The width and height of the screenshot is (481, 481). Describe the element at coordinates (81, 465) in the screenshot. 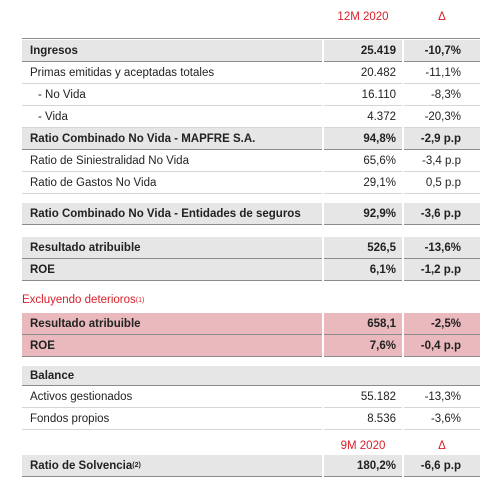

I see `row-label-text: Ratio de Solvencia` at that location.